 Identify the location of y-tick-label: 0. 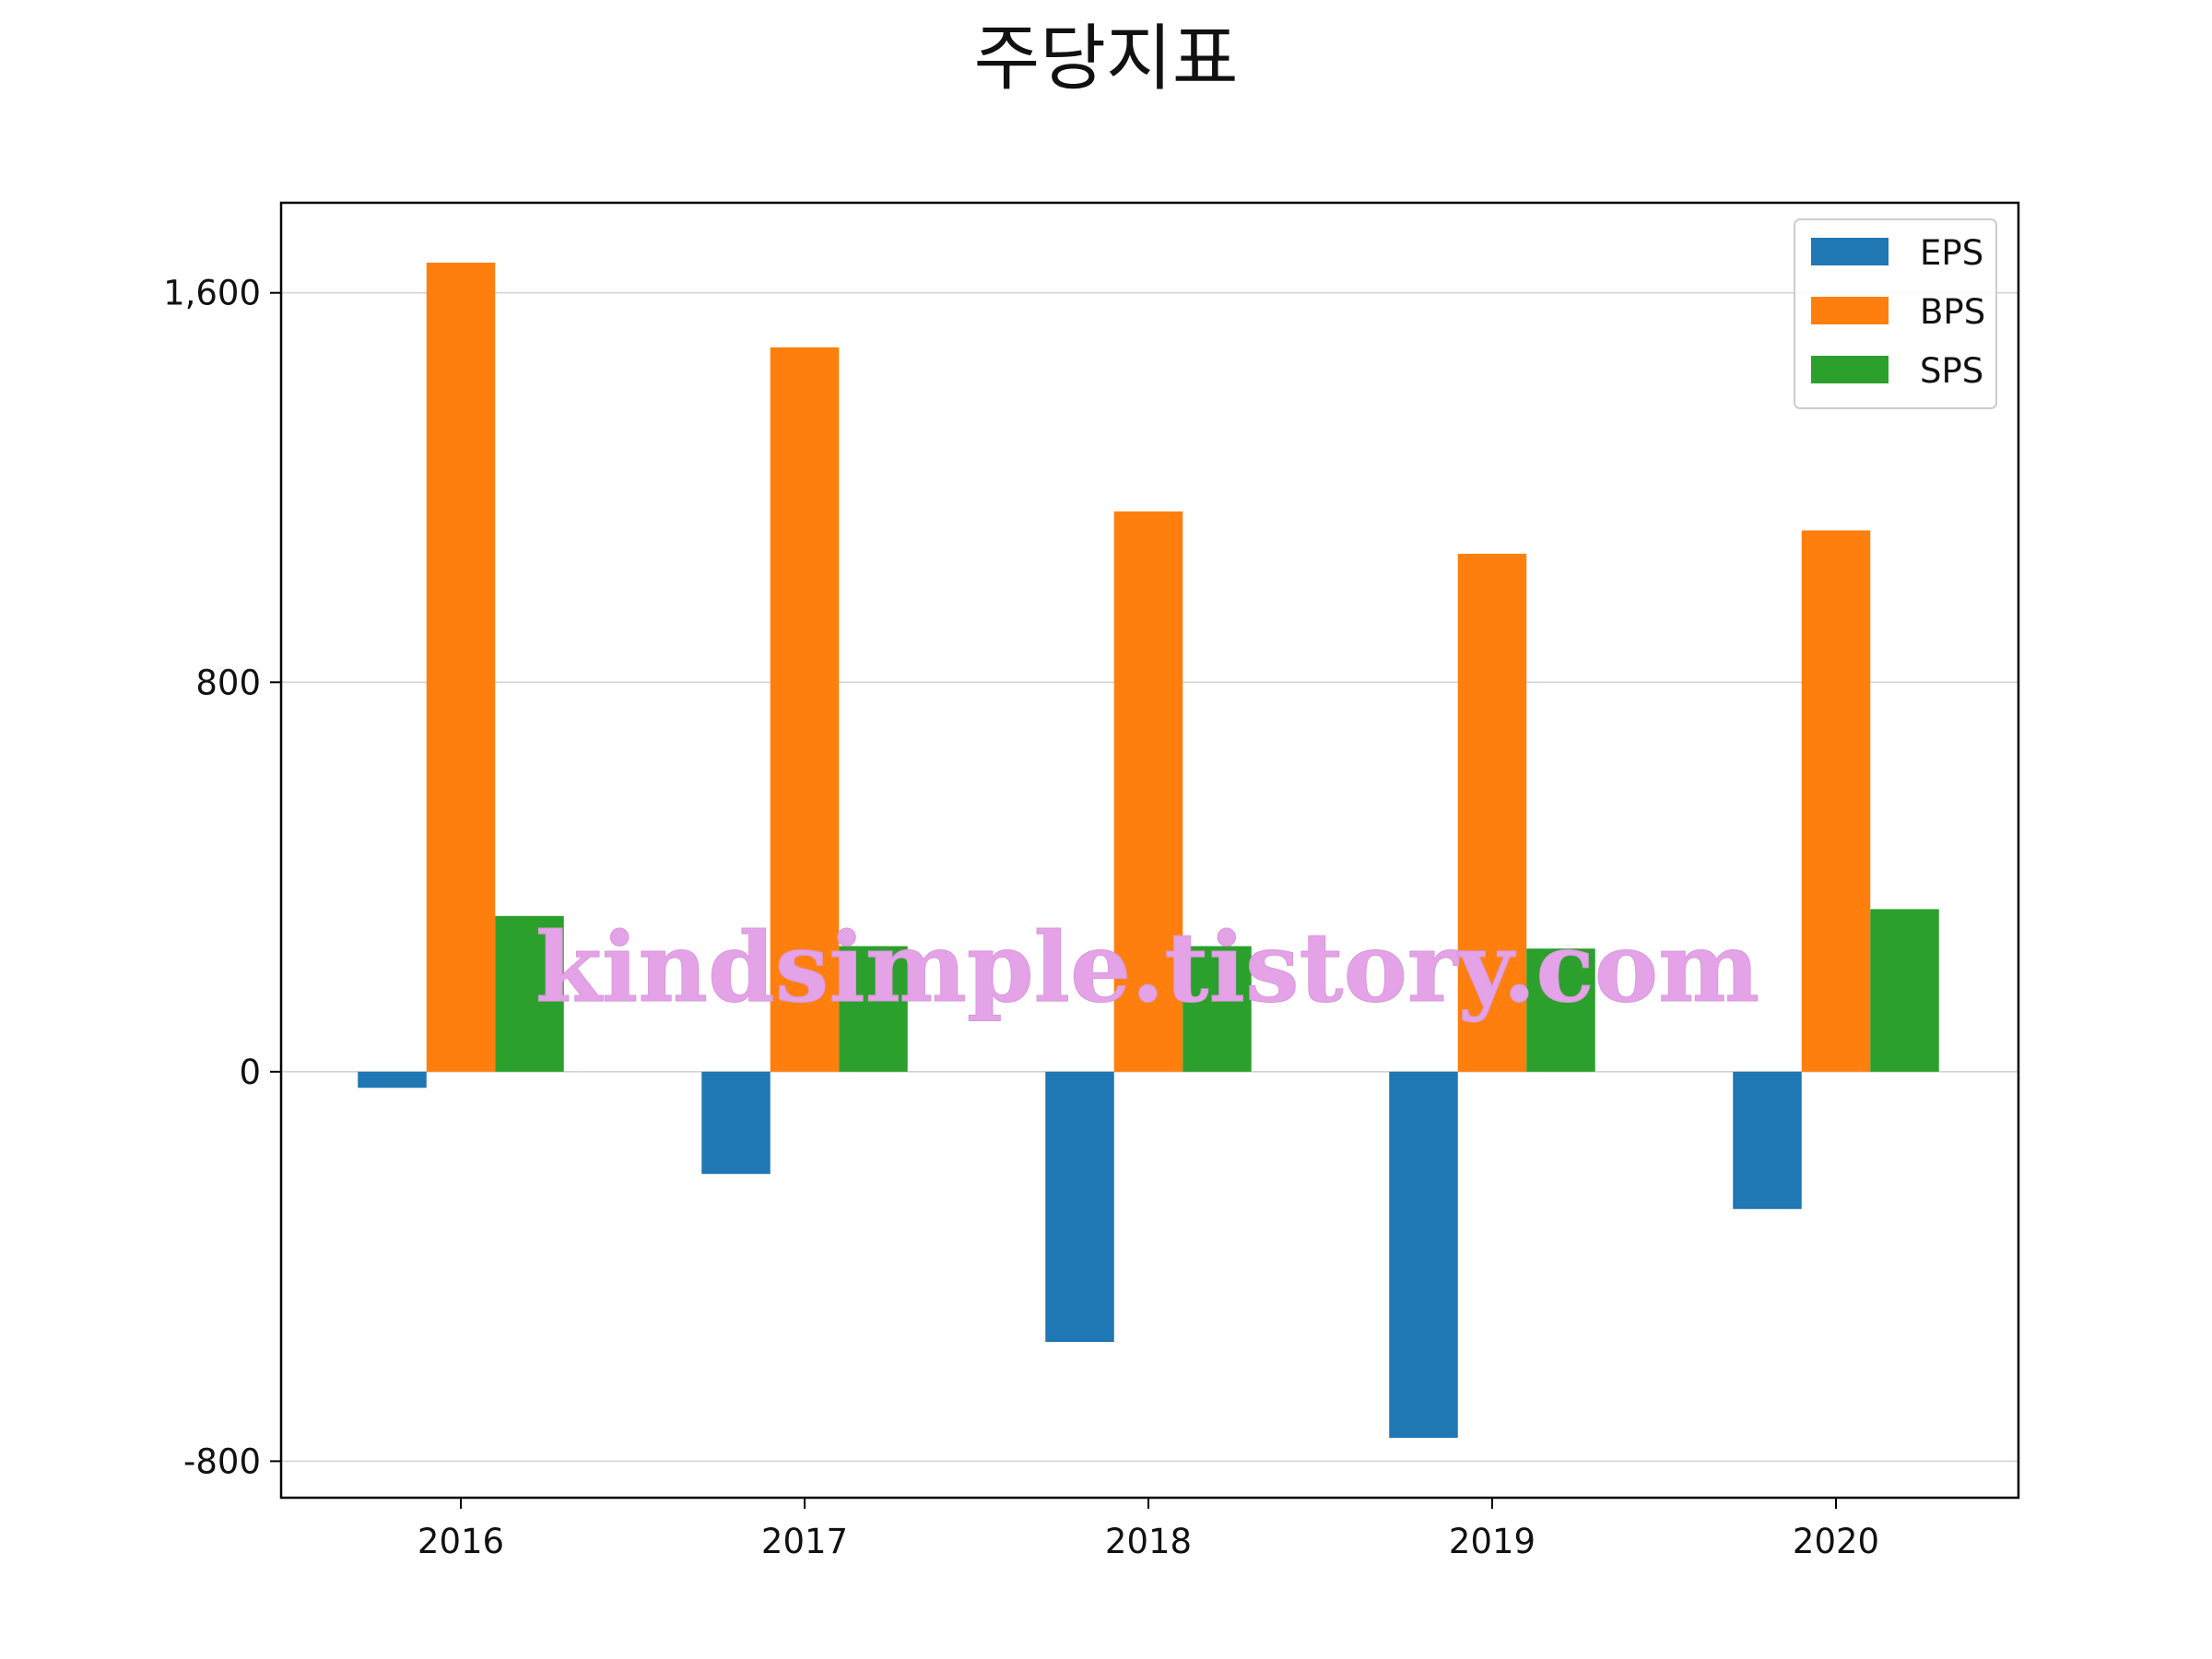
(250, 1072).